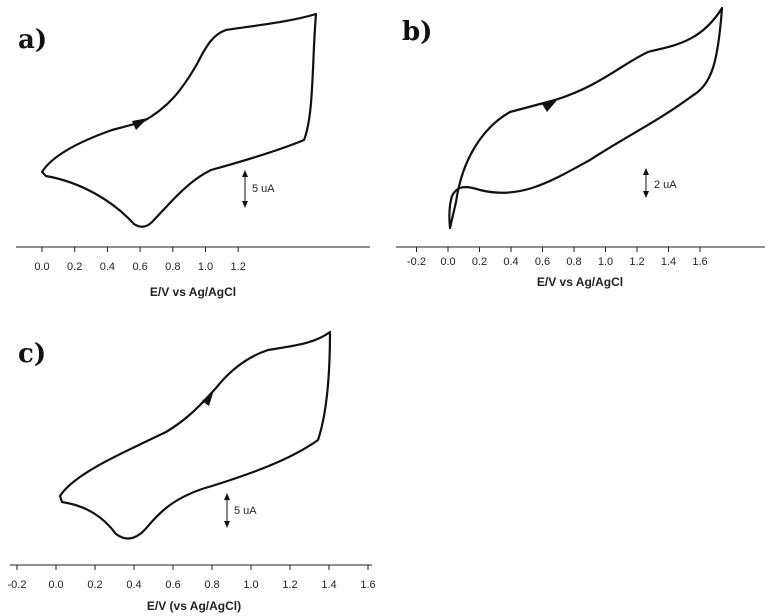 This screenshot has width=772, height=616. I want to click on panel-c-x-tick-label: 0.0, so click(55, 585).